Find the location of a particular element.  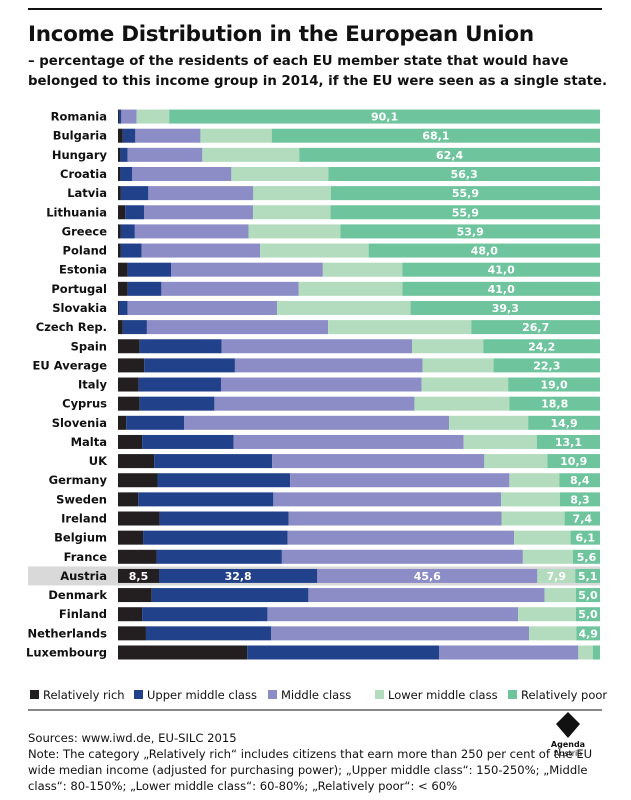

data-label-relatively-poor-poland: 48,0 is located at coordinates (484, 251).